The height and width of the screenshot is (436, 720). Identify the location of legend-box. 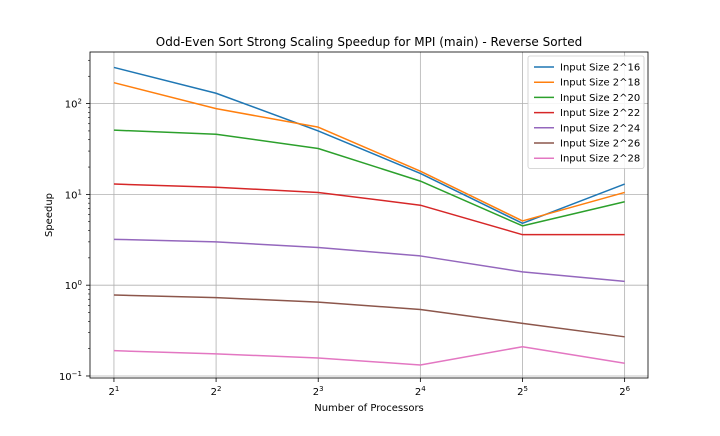
(586, 112).